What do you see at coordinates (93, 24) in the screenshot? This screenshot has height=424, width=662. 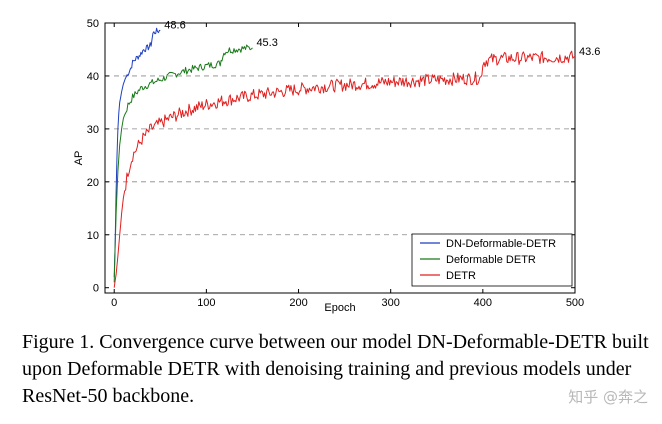 I see `y-tick-label-50: 50` at bounding box center [93, 24].